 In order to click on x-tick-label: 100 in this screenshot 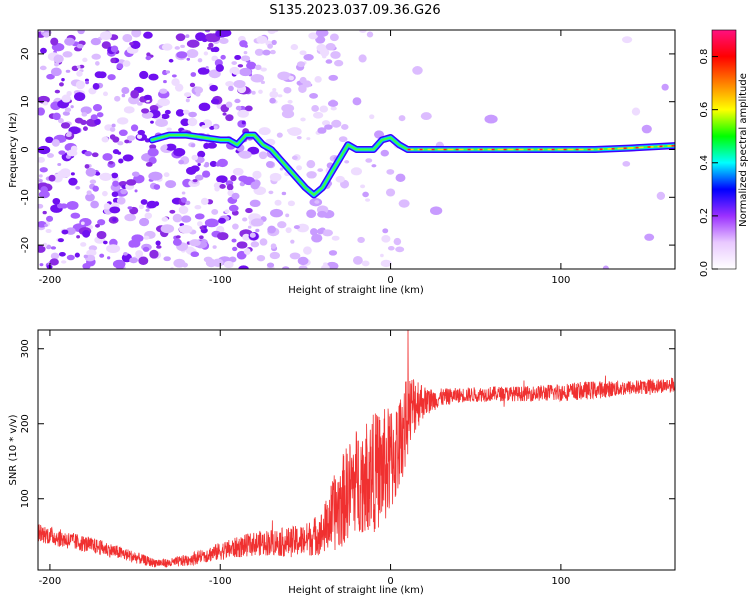, I will do `click(560, 581)`.